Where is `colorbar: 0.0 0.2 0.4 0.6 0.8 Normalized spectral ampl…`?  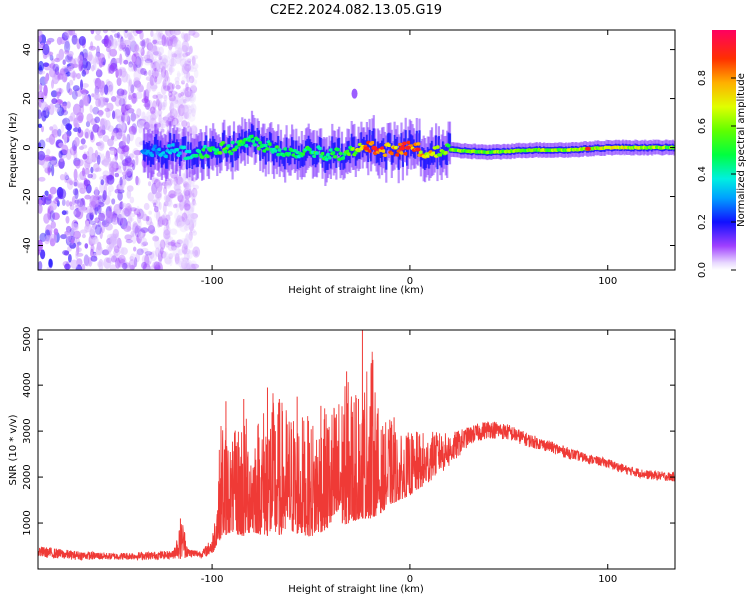 colorbar: 0.0 0.2 0.4 0.6 0.8 Normalized spectral ampl… is located at coordinates (722, 154).